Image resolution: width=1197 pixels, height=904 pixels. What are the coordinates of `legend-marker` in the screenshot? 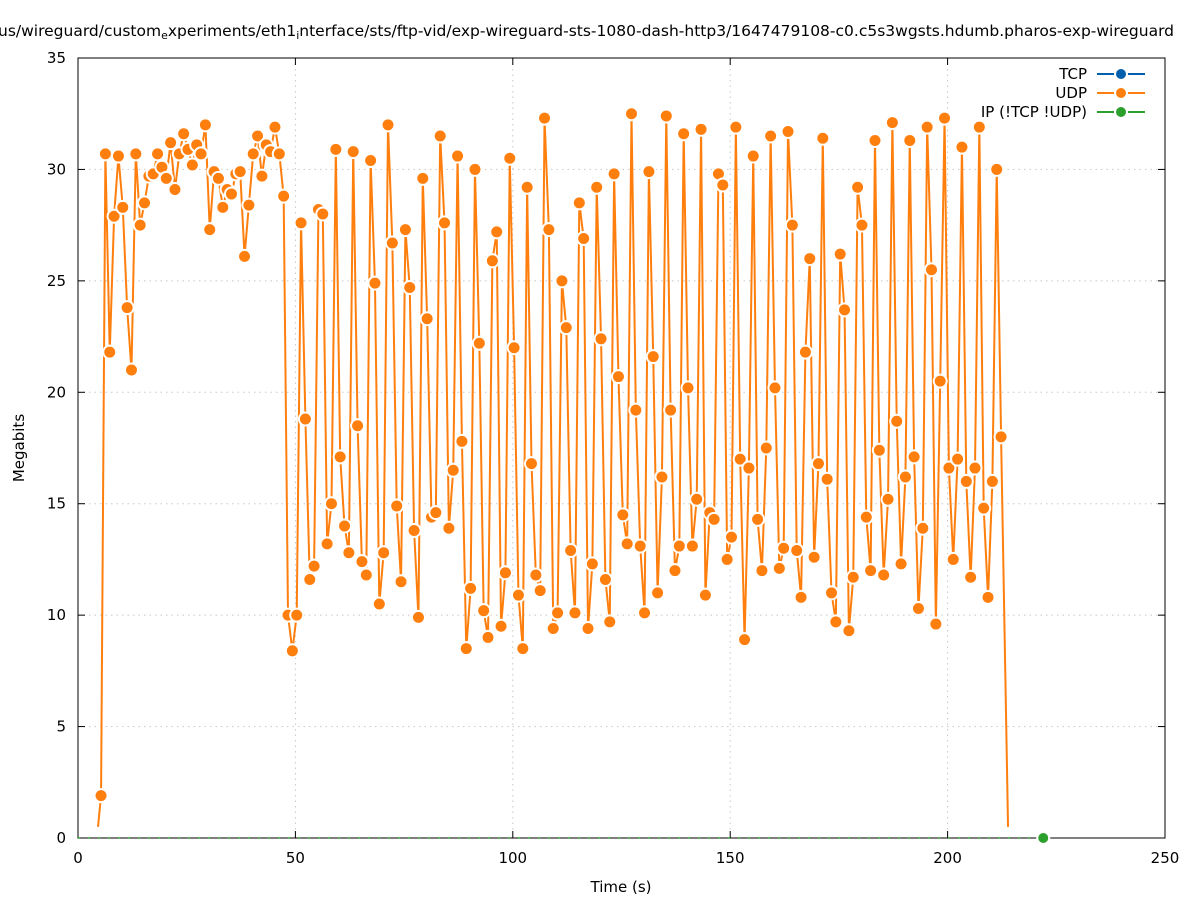 It's located at (1121, 112).